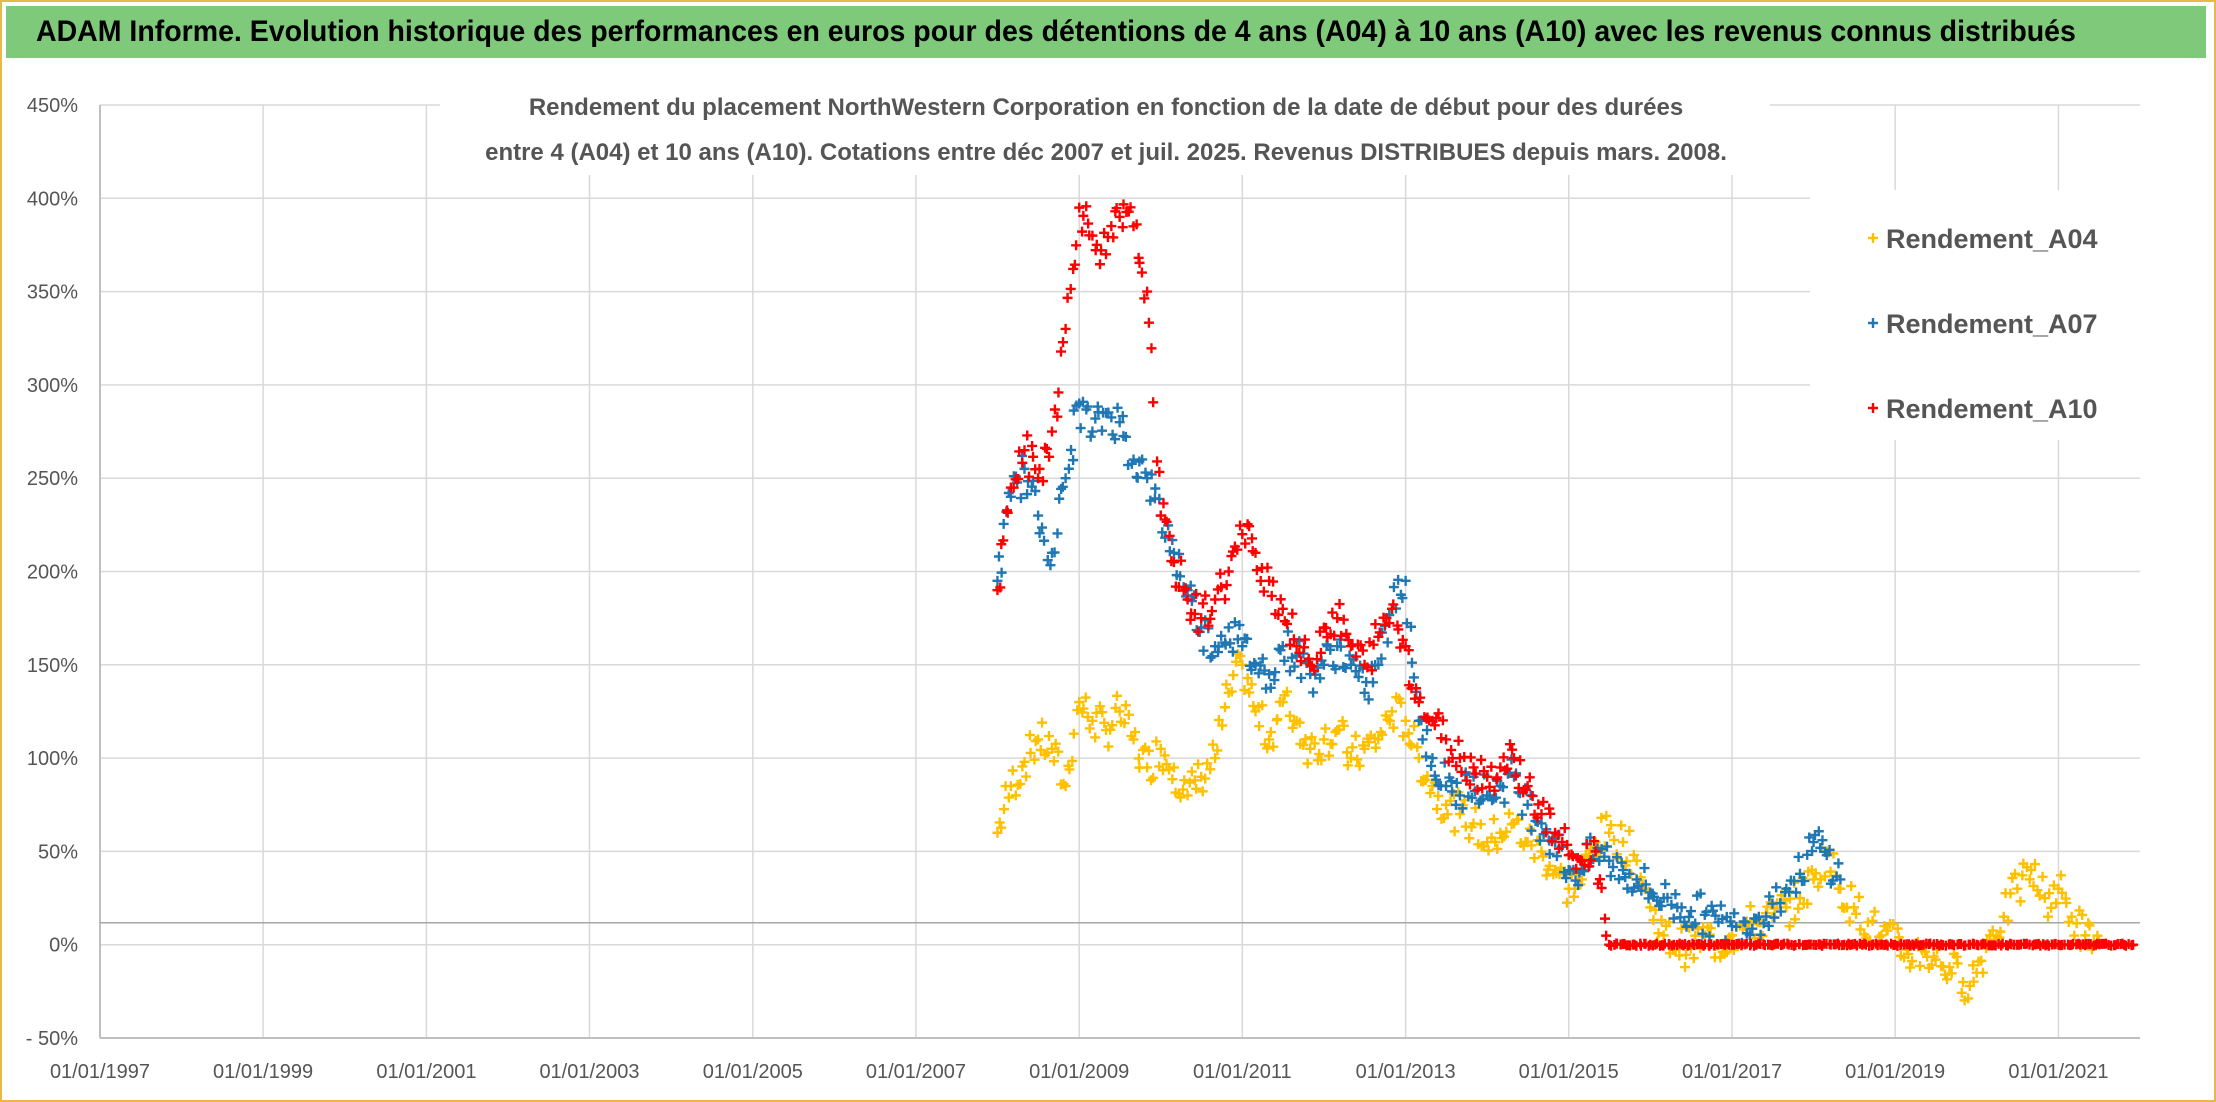  I want to click on x-tick-label: 01/01/2017, so click(1732, 1072).